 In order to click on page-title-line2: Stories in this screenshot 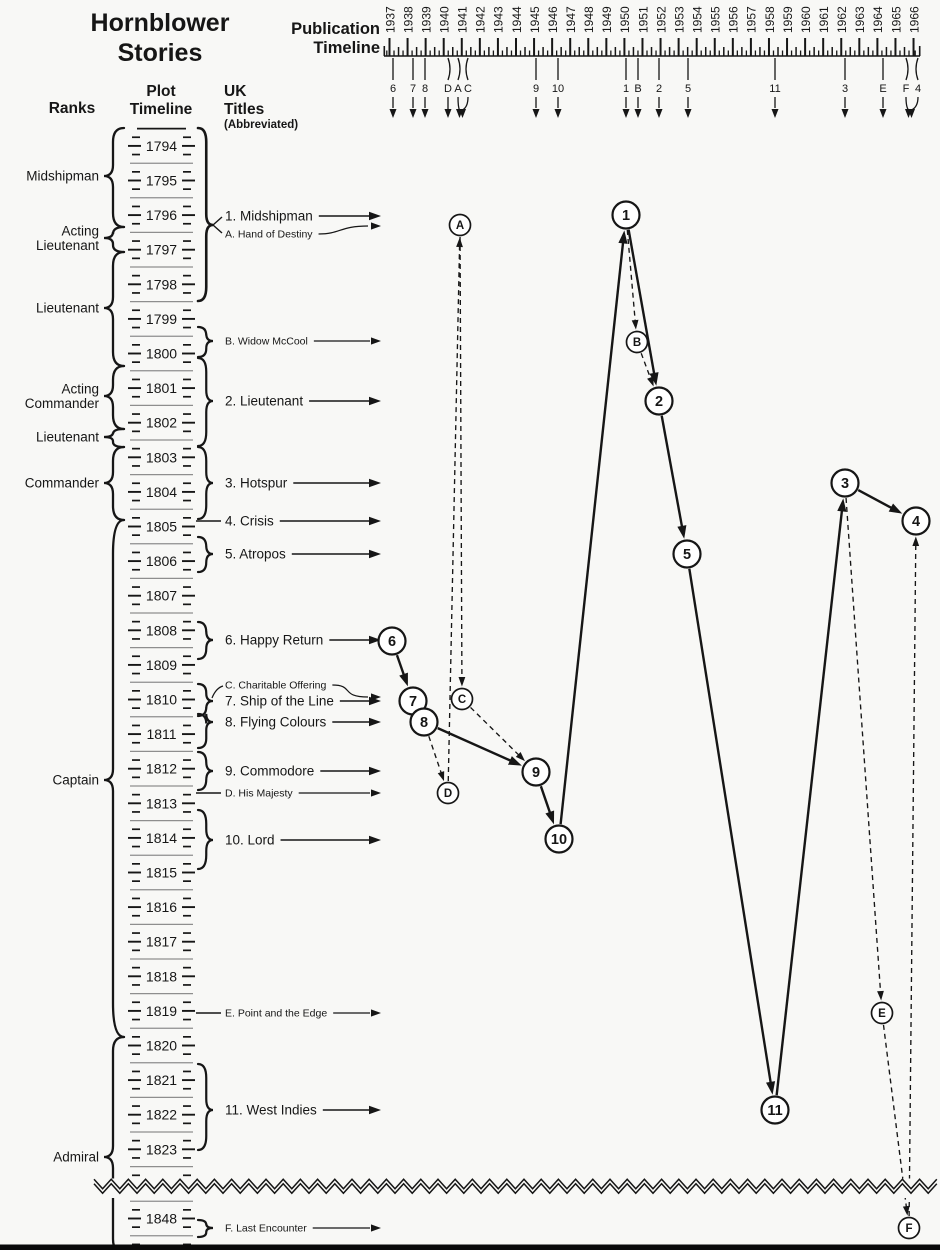, I will do `click(160, 53)`.